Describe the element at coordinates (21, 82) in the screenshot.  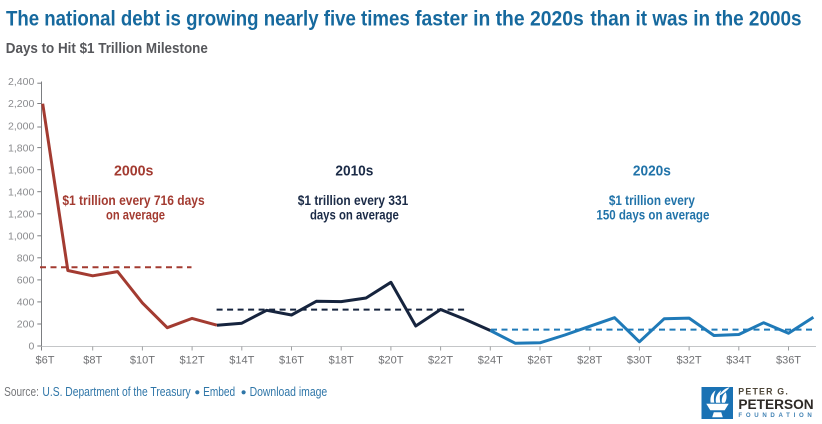
I see `svg-text: 2,400` at that location.